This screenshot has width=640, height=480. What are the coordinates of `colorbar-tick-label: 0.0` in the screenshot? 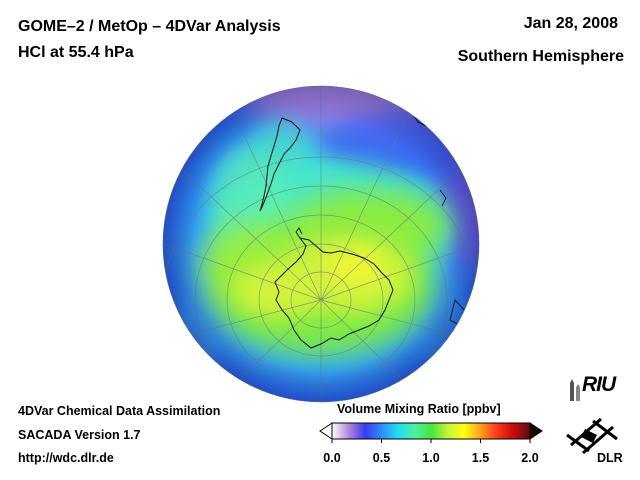 It's located at (332, 458).